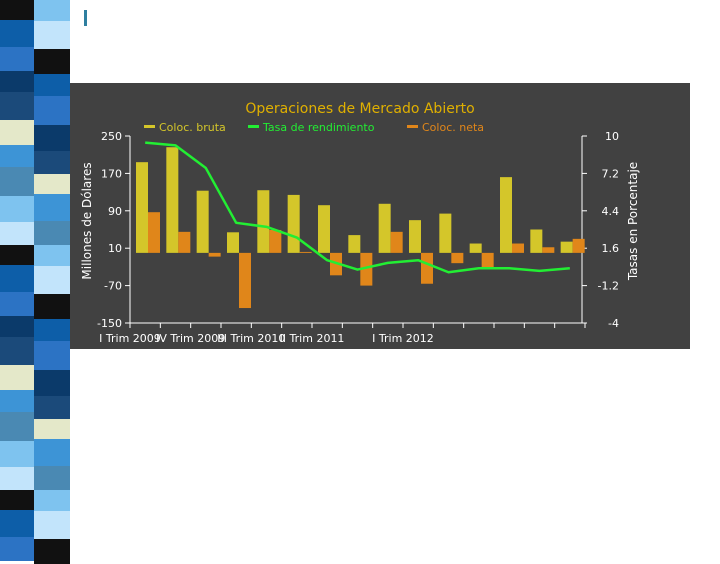  Describe the element at coordinates (113, 286) in the screenshot. I see `y-tick-label: -70` at that location.